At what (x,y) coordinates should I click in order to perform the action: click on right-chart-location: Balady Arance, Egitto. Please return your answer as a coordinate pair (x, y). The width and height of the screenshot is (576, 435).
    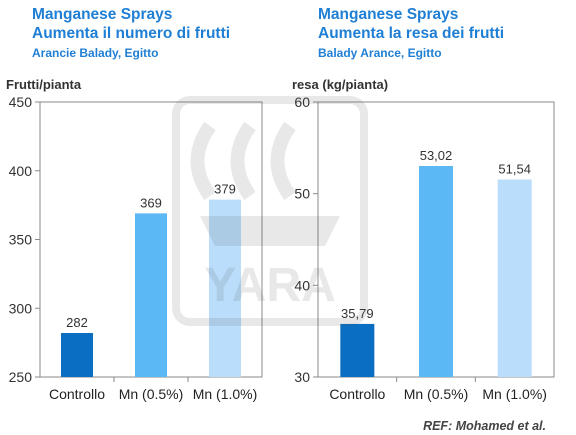
    Looking at the image, I should click on (380, 53).